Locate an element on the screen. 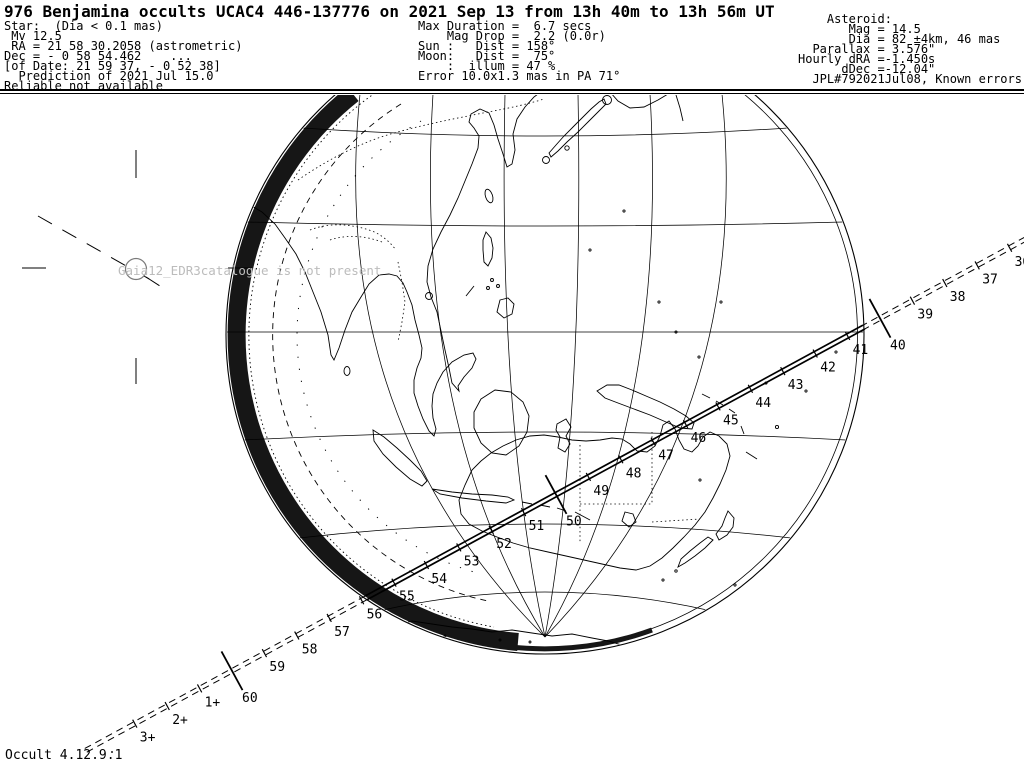 The width and height of the screenshot is (1024, 768). path-minute-label: 49 is located at coordinates (601, 491).